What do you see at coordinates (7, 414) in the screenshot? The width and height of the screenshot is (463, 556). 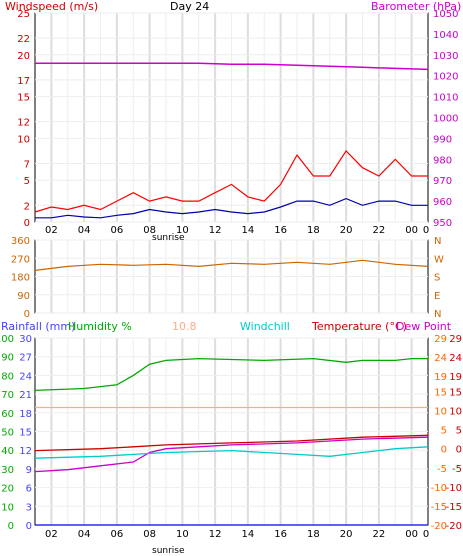 I see `y-tick-label-humidity: 60` at bounding box center [7, 414].